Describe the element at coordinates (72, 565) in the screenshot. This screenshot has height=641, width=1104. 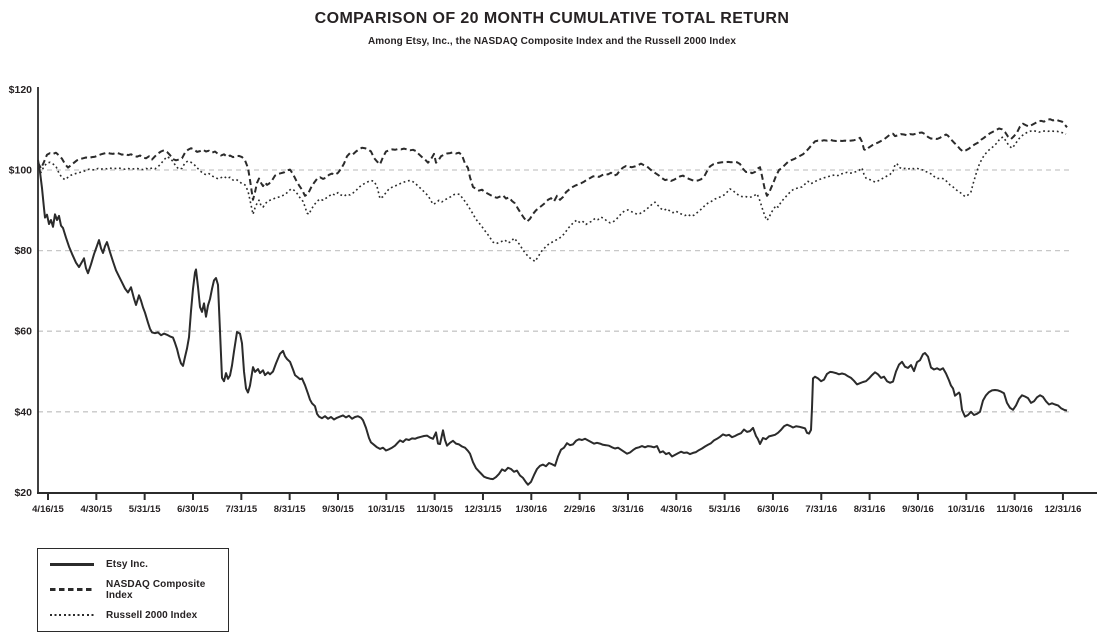
I see `solid-line-swatch-icon` at that location.